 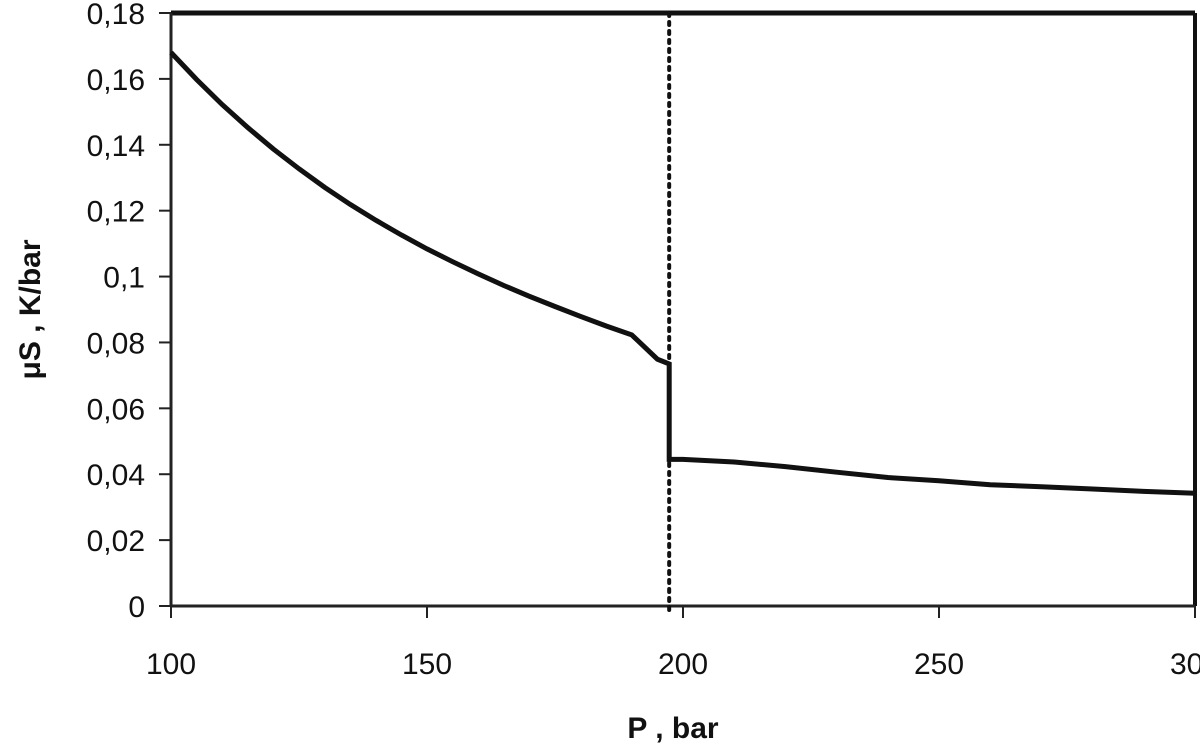 I want to click on x-tick-label: 300, so click(x=1185, y=664).